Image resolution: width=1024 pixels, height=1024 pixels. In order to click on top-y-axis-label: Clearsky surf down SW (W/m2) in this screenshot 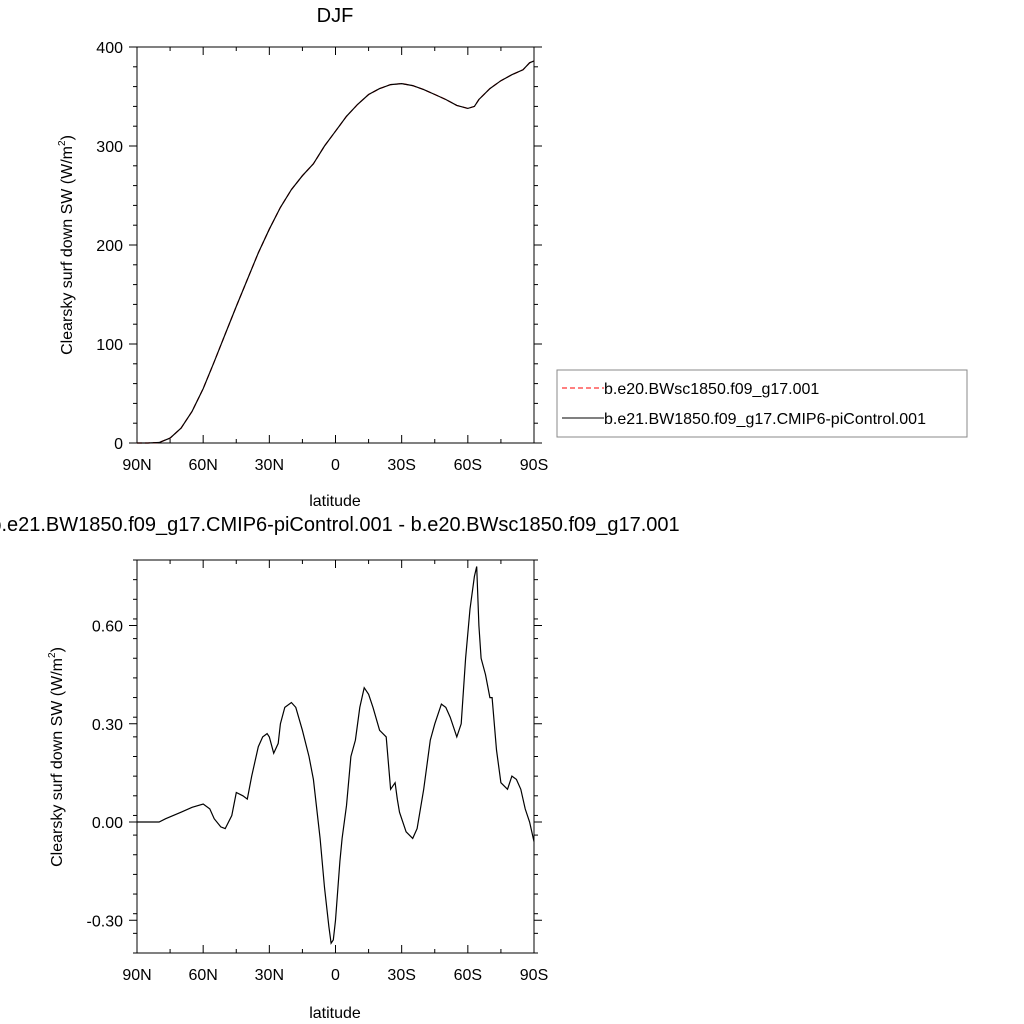, I will do `click(66, 245)`.